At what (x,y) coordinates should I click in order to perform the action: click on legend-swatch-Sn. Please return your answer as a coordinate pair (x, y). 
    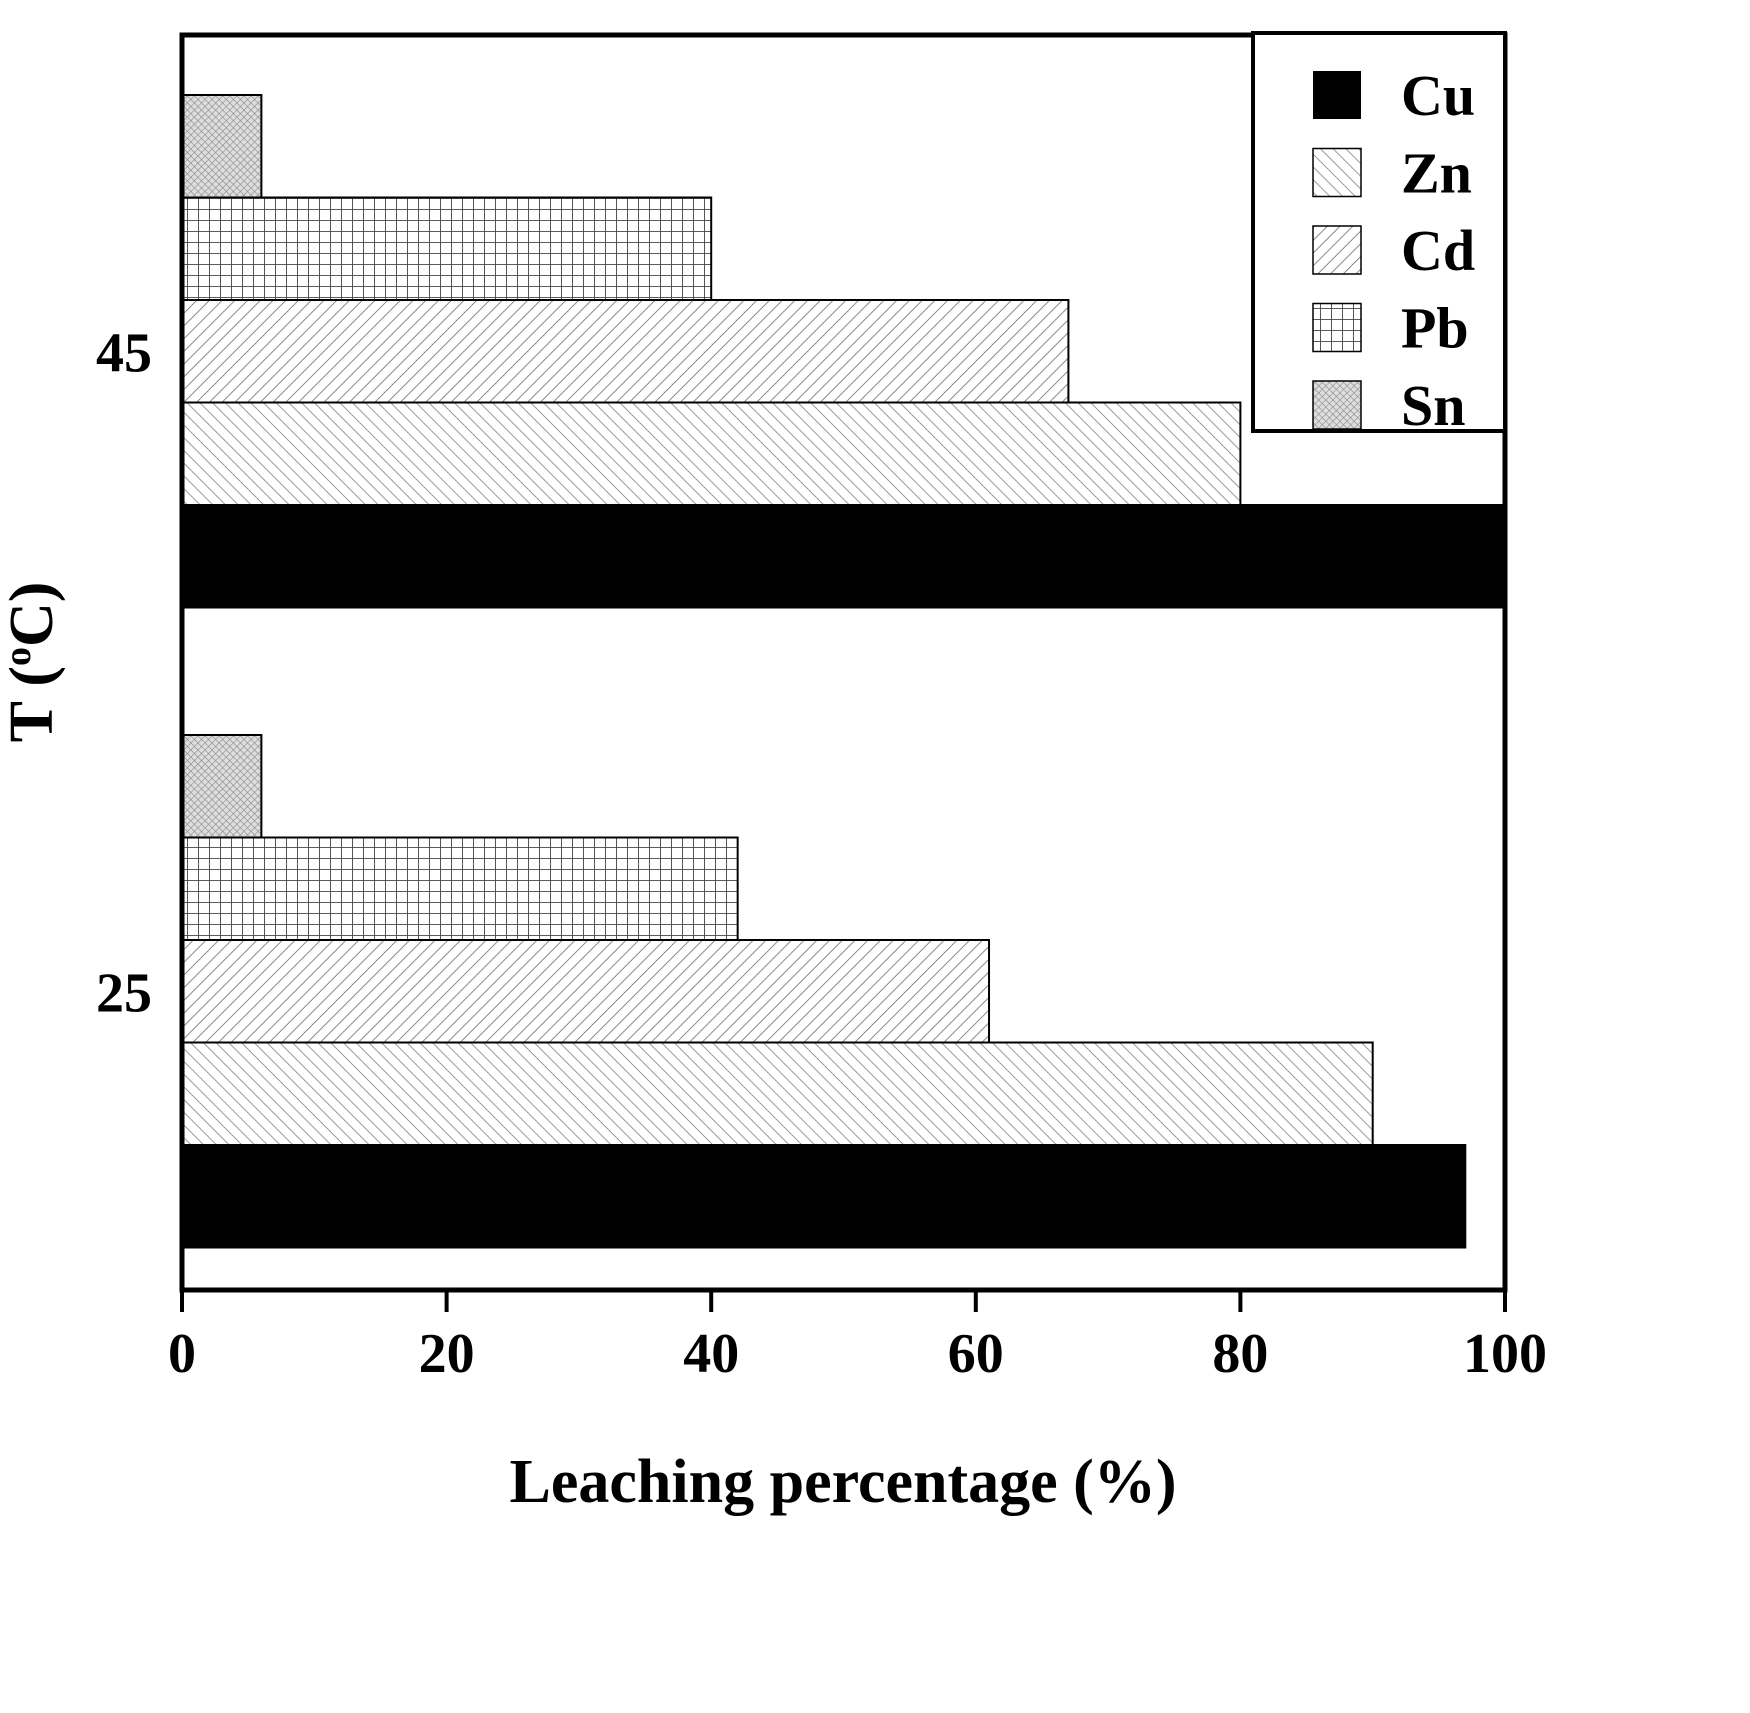
    Looking at the image, I should click on (1337, 405).